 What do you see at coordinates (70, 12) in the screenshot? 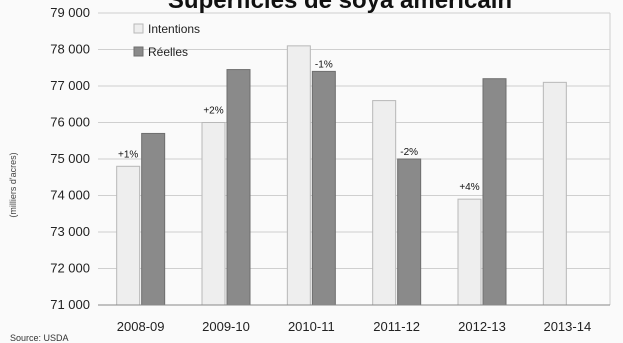
I see `y-tick-label: 79 000` at bounding box center [70, 12].